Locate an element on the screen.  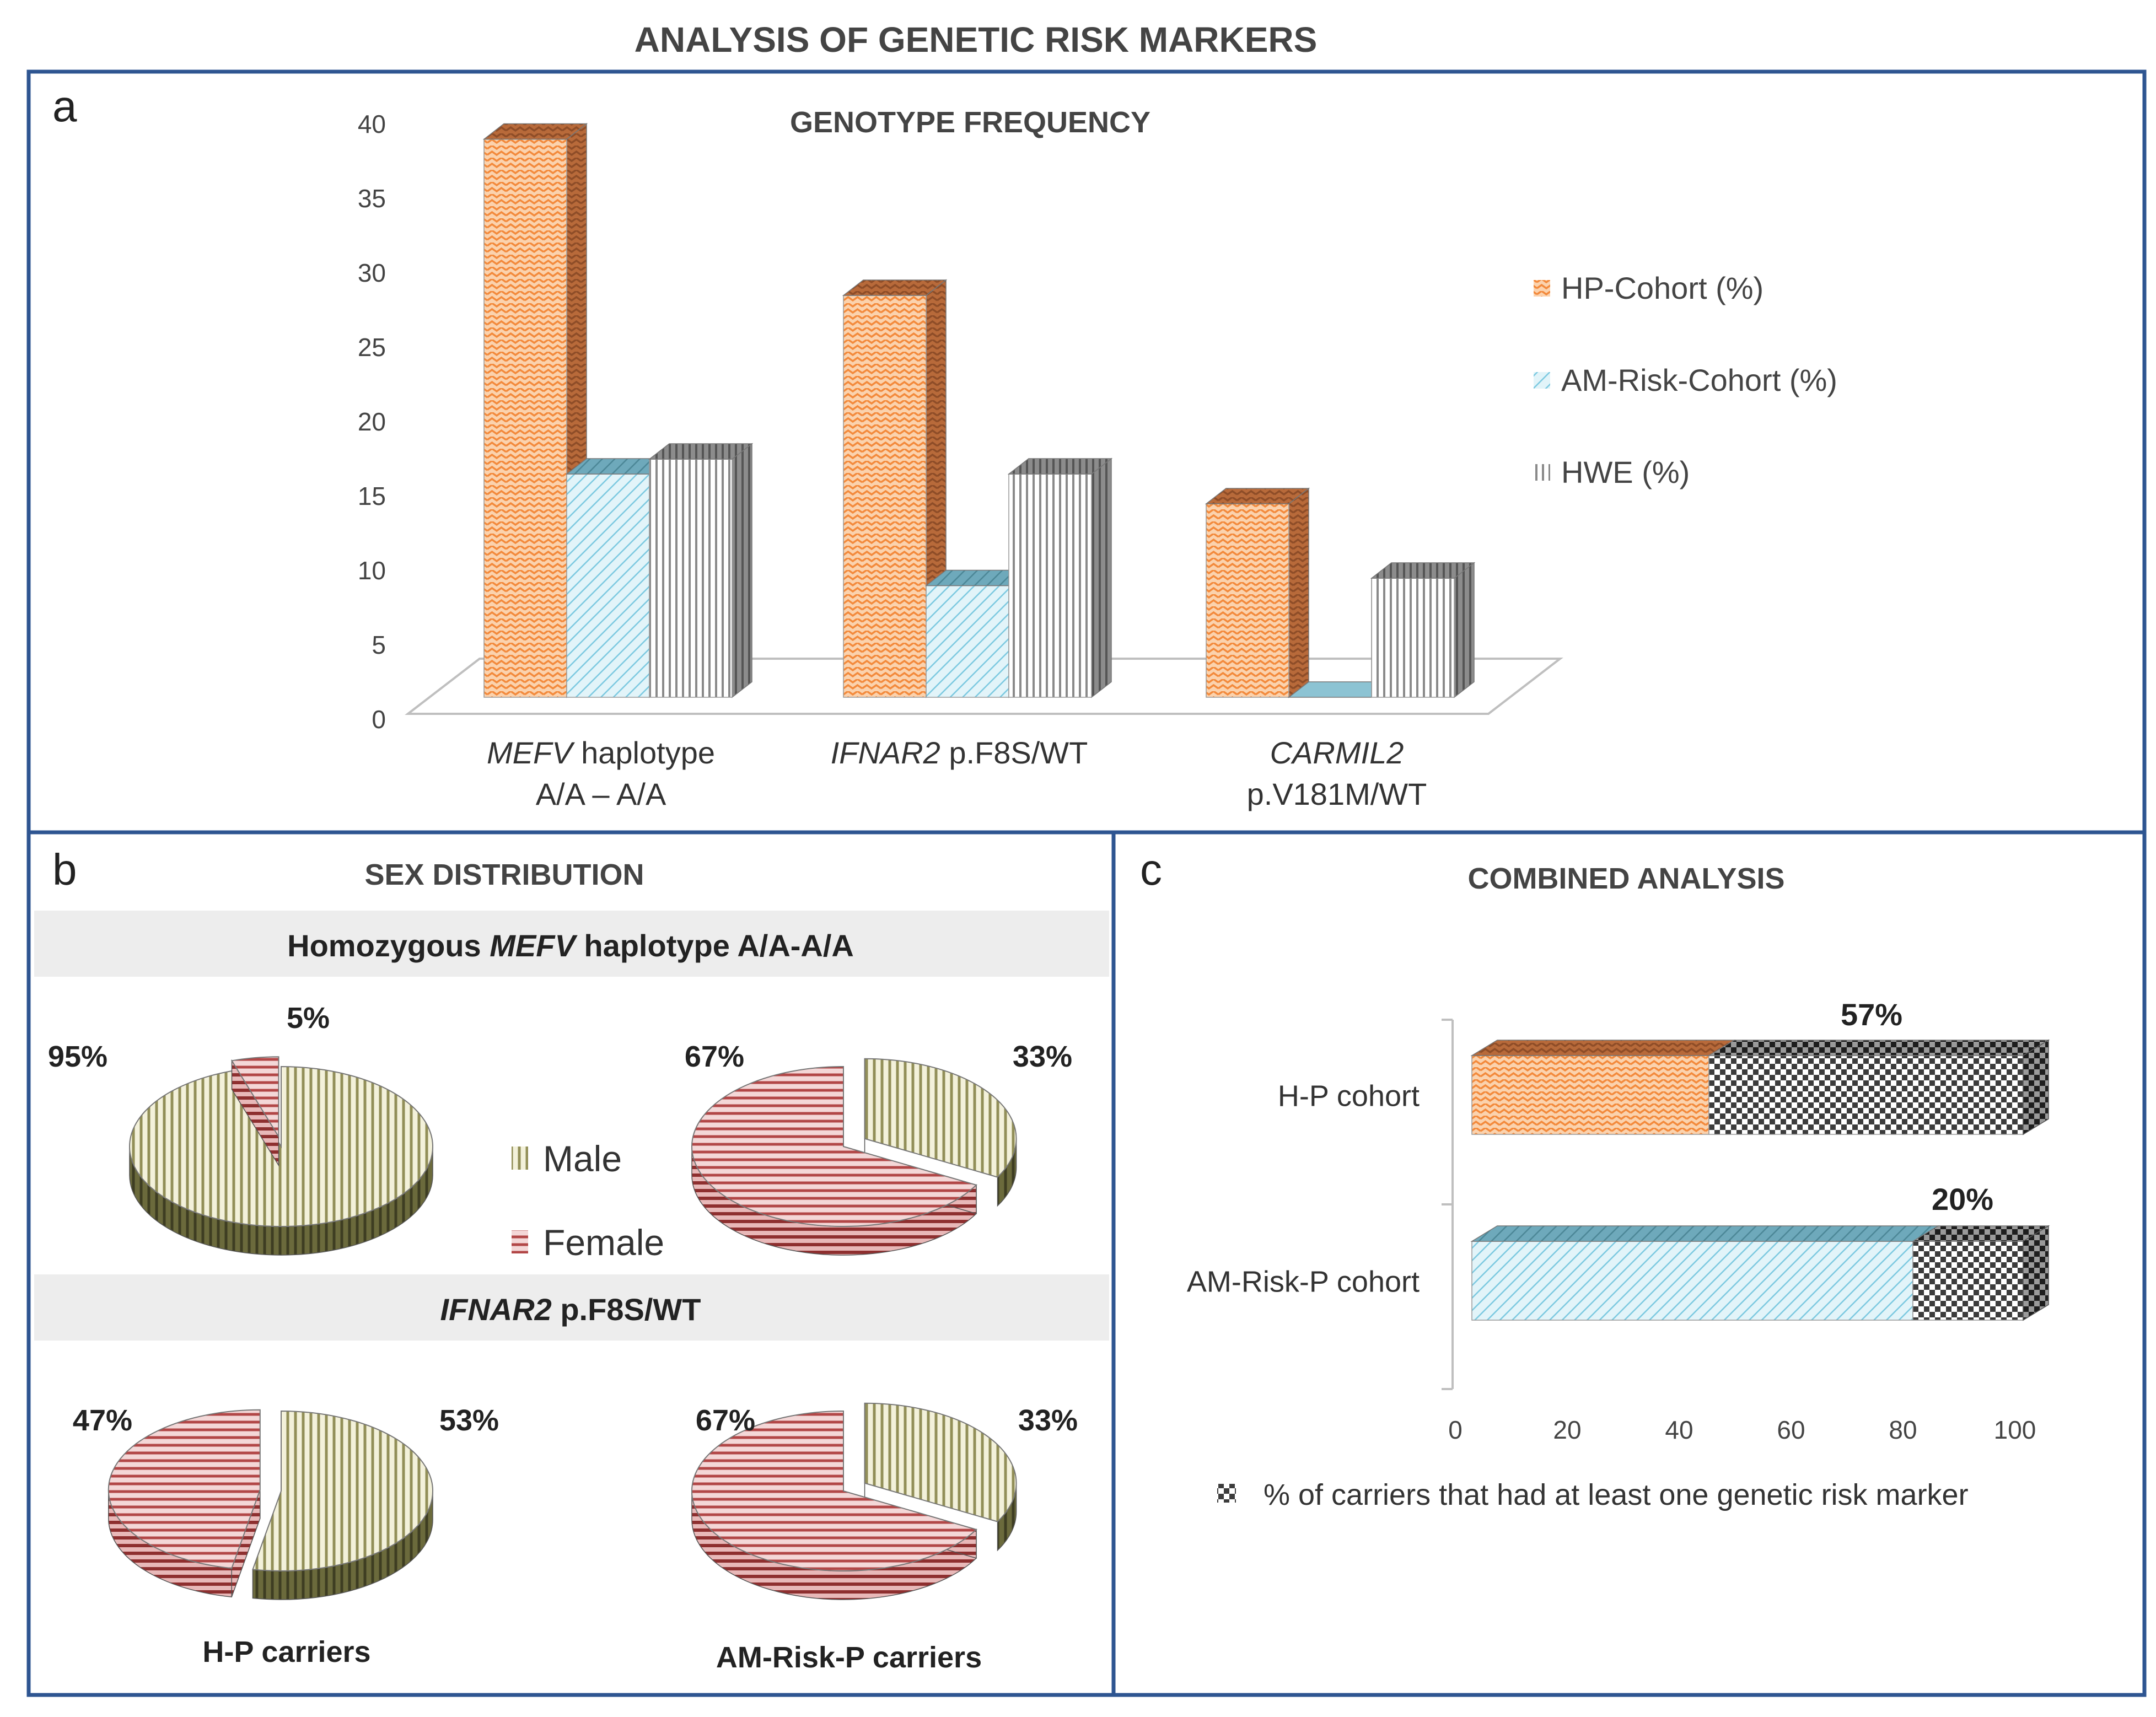
panel-a-legend: HP-Cohort (%) AM-Risk-Cohort (%) HWE (%) is located at coordinates (1685, 380).